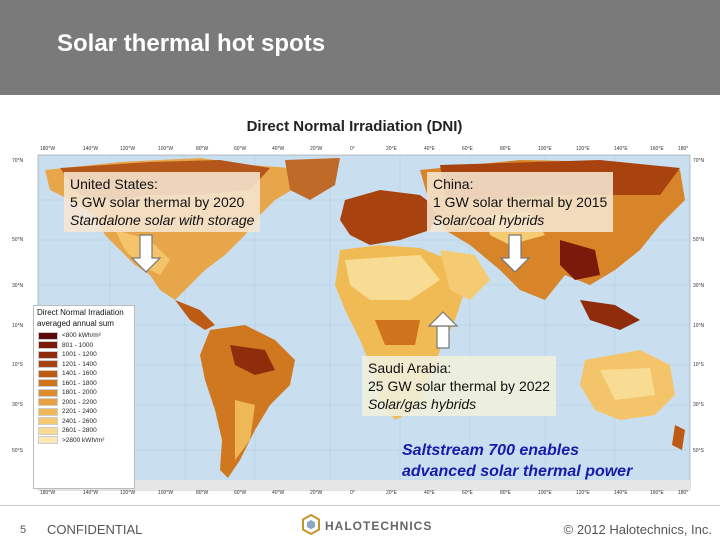 The image size is (720, 541). Describe the element at coordinates (517, 471) in the screenshot. I see `tagline-line2: advanced solar thermal power` at that location.